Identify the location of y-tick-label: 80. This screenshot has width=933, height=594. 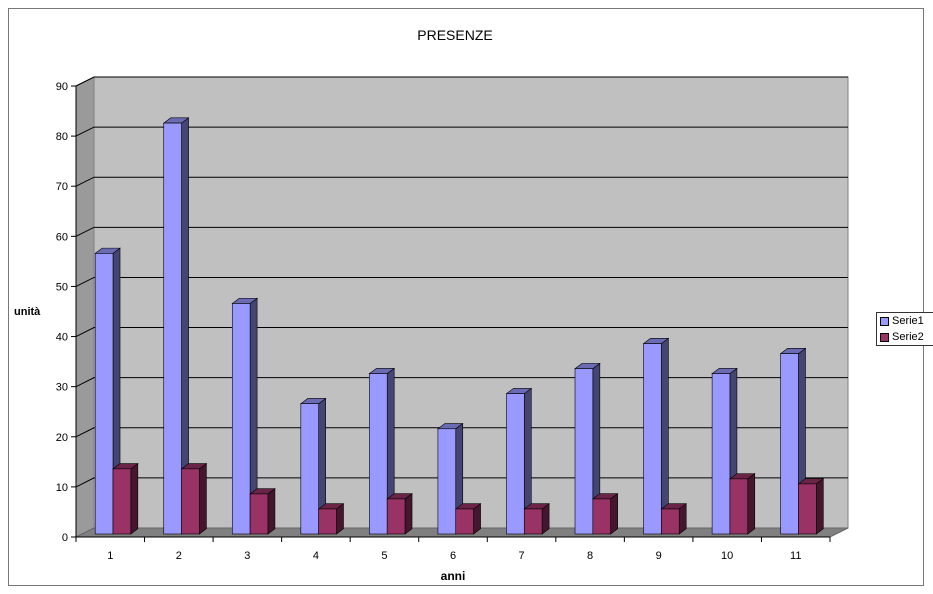
(62, 137).